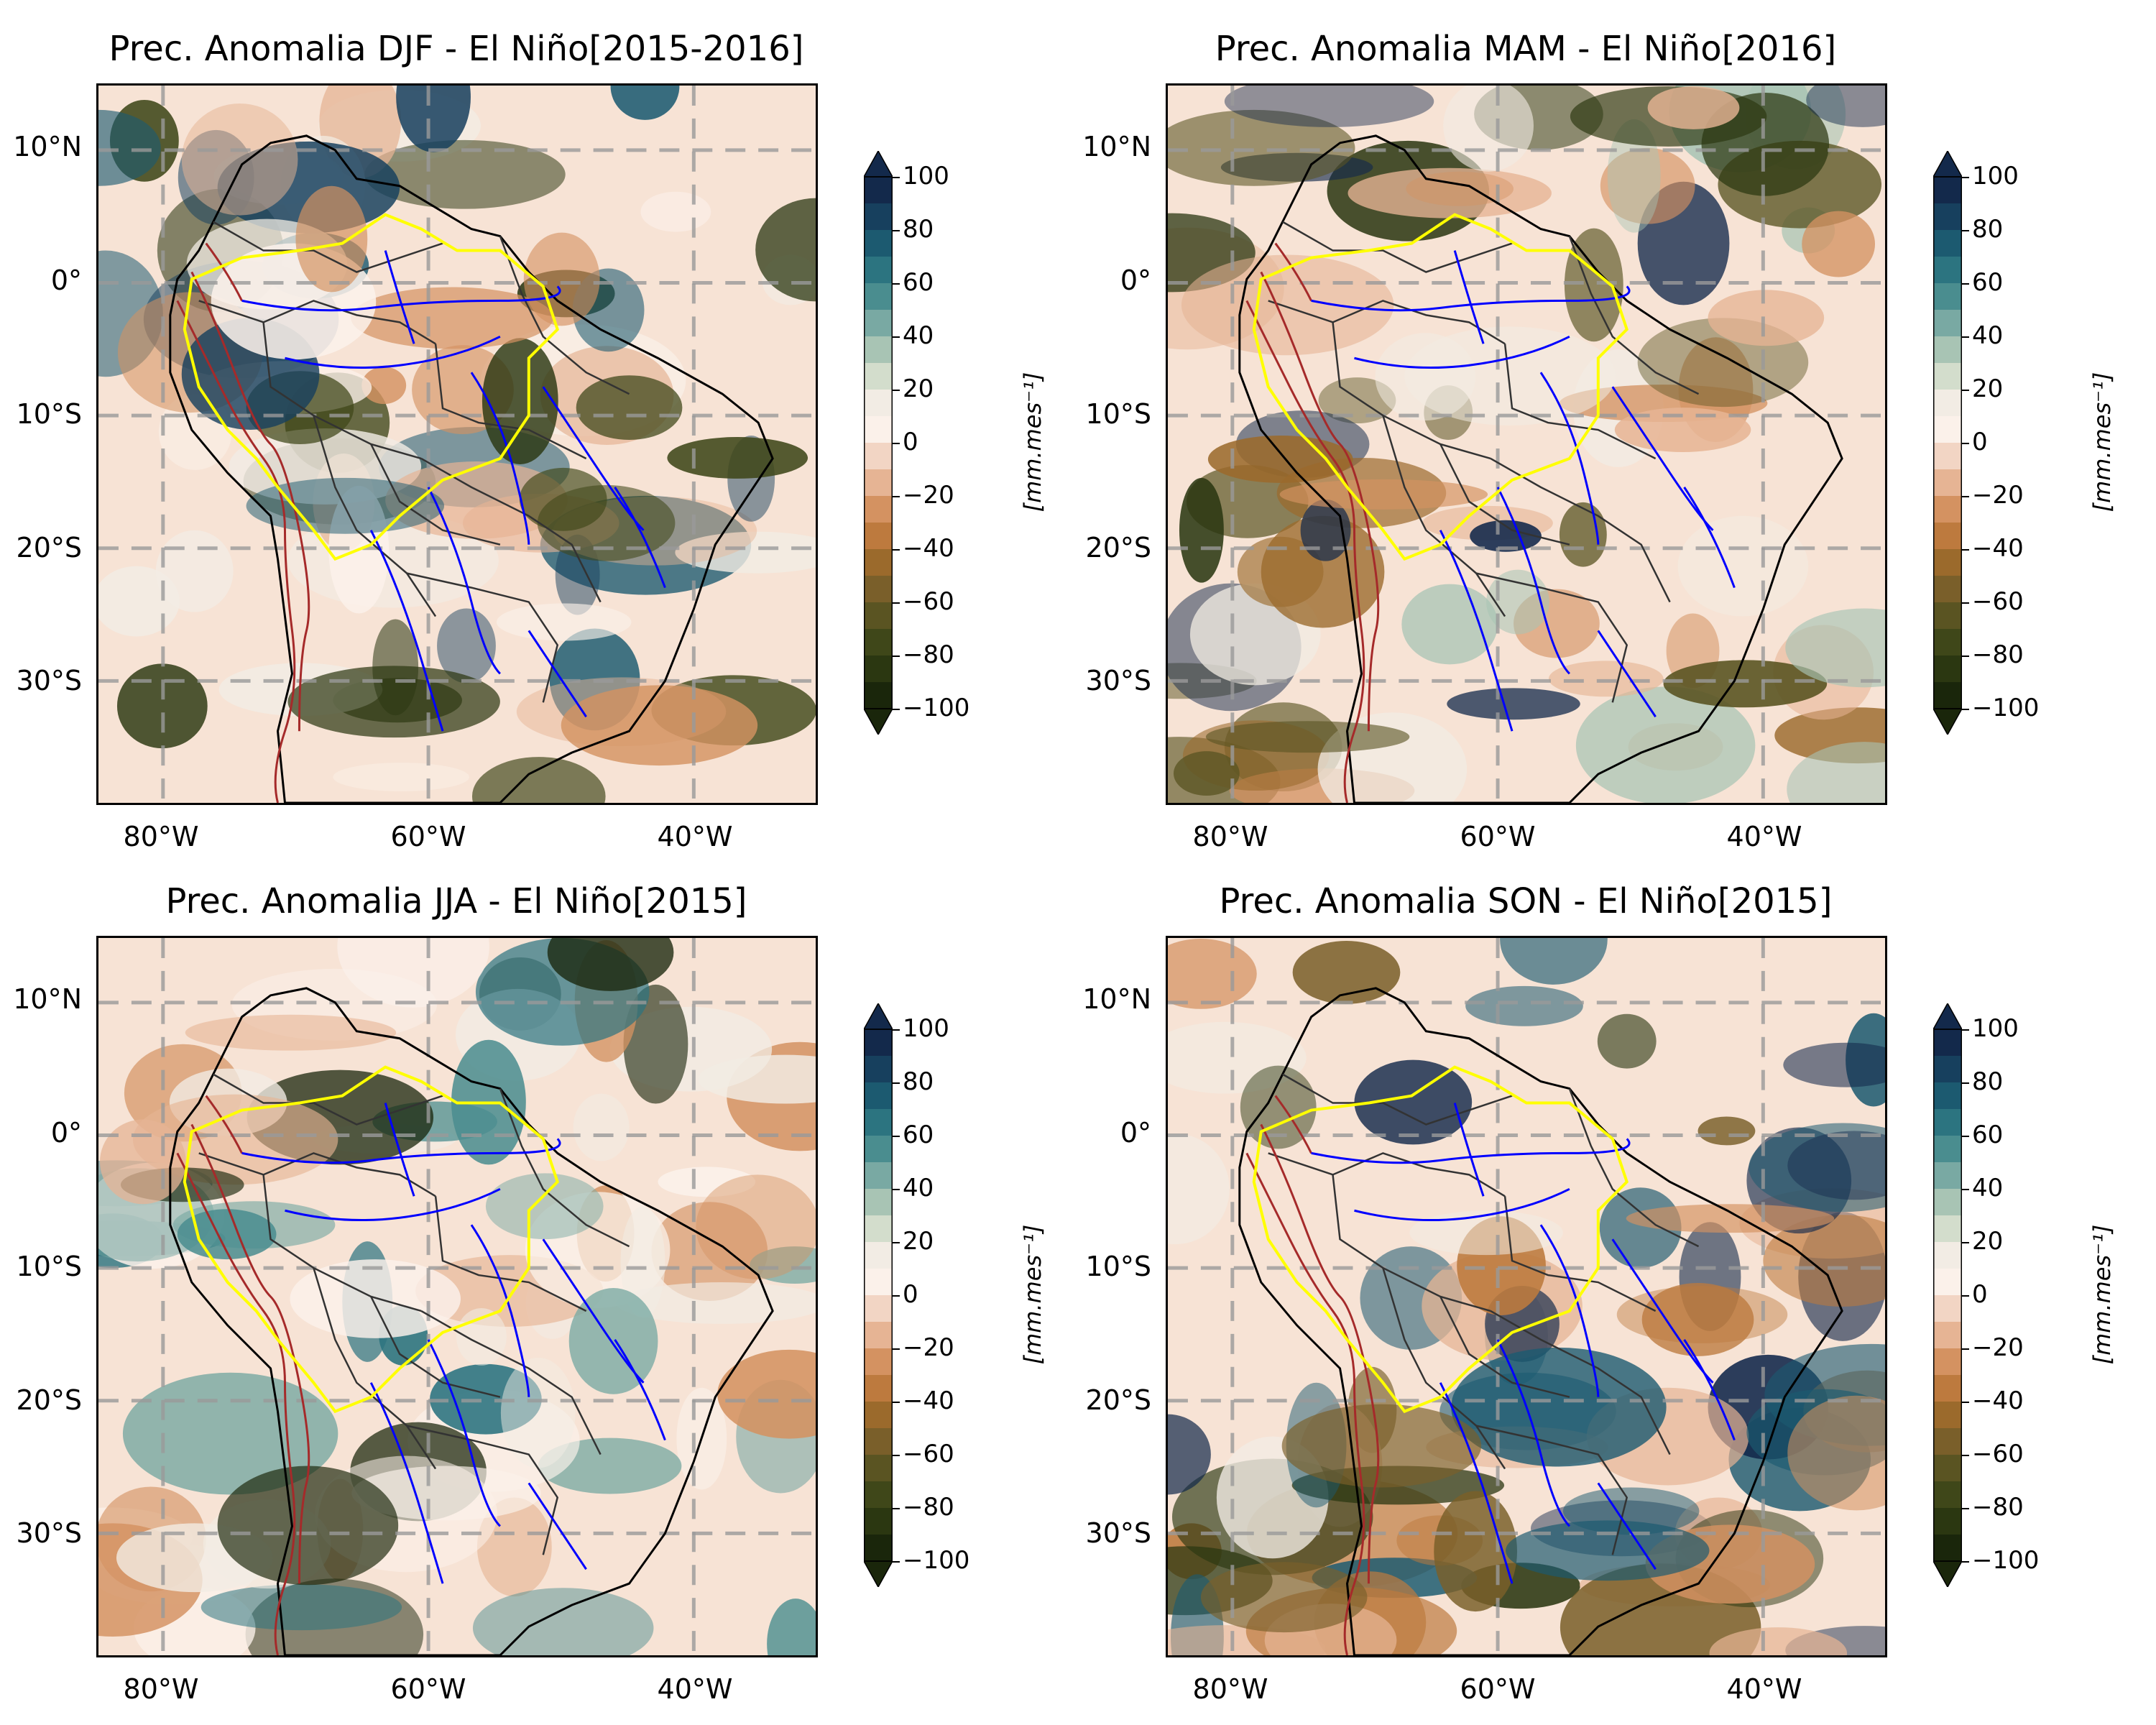  I want to click on colorbar-extend-top, so click(878, 164).